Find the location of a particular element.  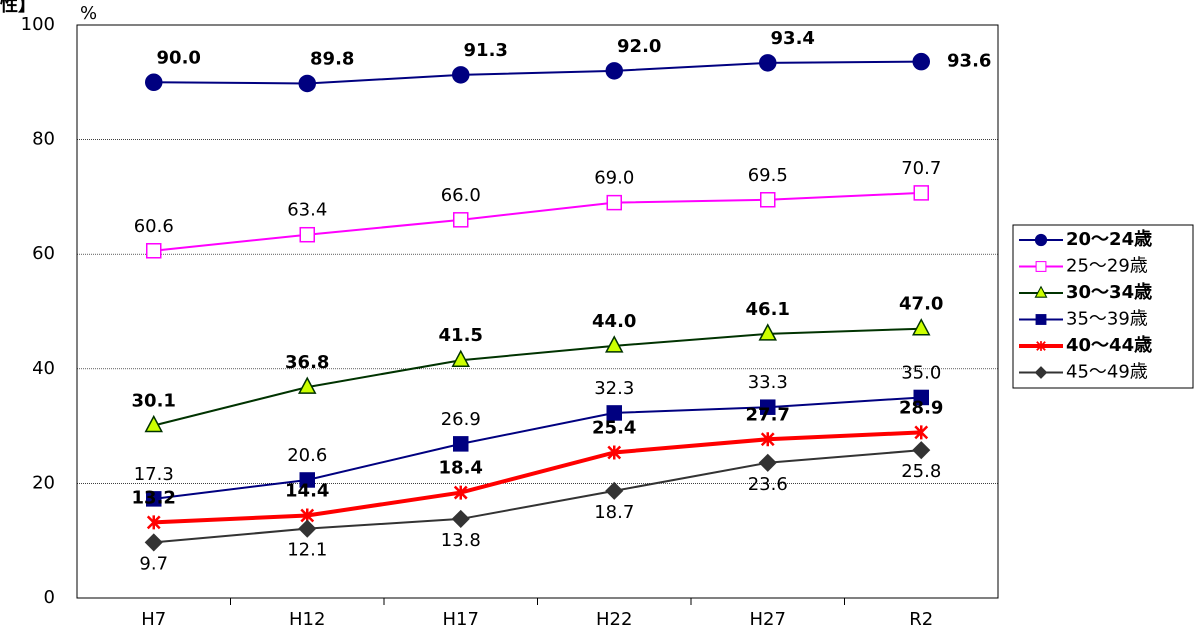

series: 9.7 12.1 13.8 18.7 23.6 25.8 is located at coordinates (540, 507).